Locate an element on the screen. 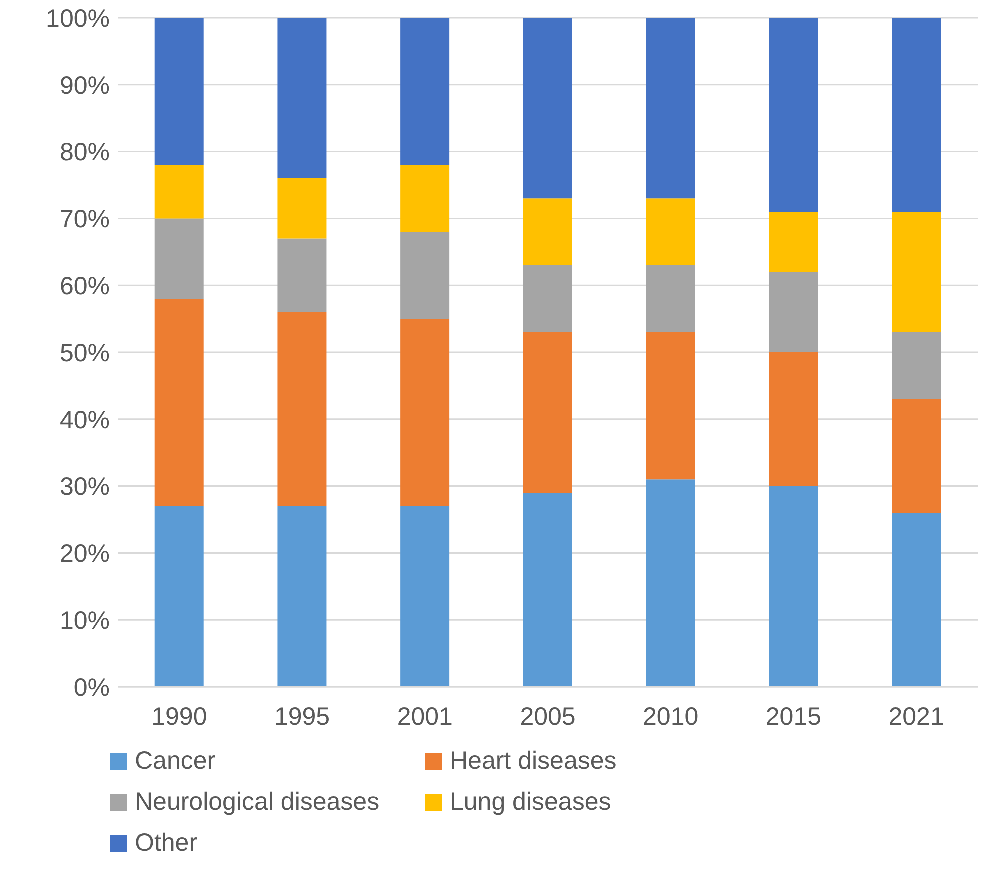  y-tick-label: 60% is located at coordinates (85, 286).